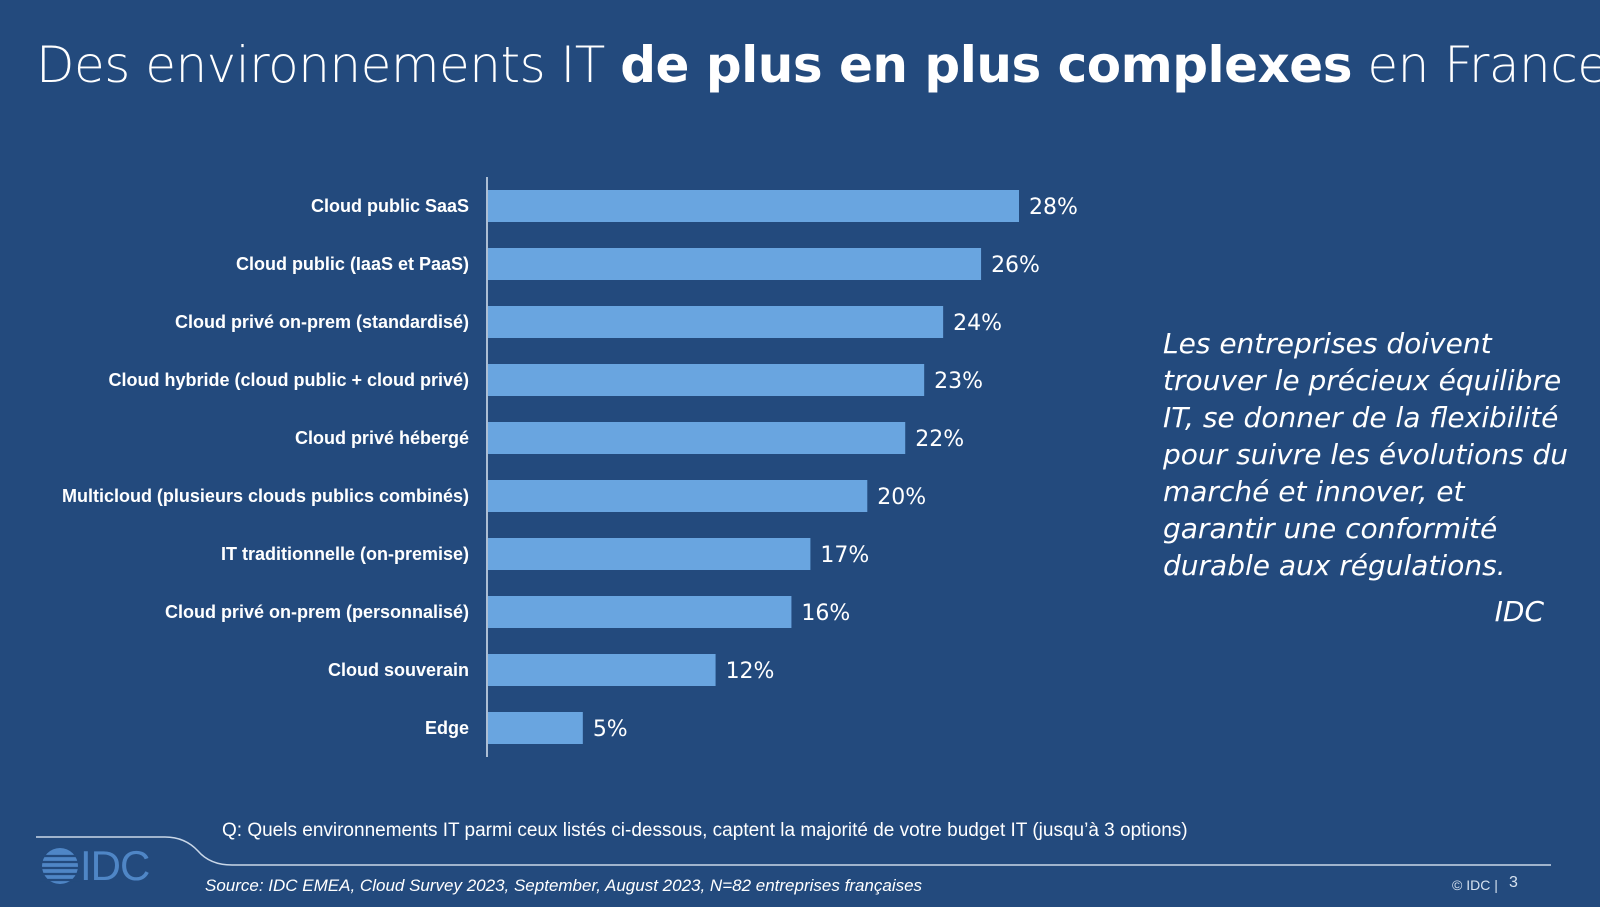 This screenshot has width=1600, height=907. I want to click on title-part-2: de plus en plus complexes, so click(986, 65).